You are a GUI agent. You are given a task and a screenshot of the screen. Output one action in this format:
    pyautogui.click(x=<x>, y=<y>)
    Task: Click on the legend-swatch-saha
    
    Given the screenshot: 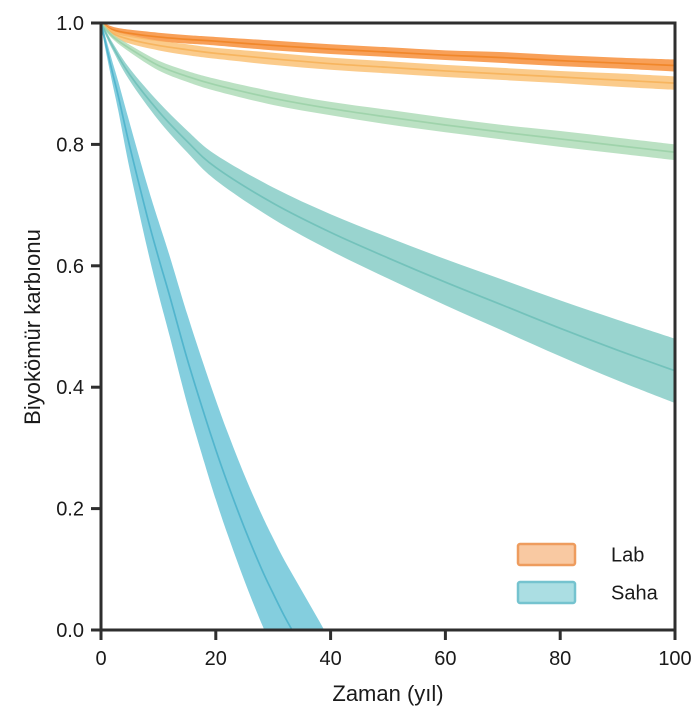 What is the action you would take?
    pyautogui.click(x=546, y=592)
    